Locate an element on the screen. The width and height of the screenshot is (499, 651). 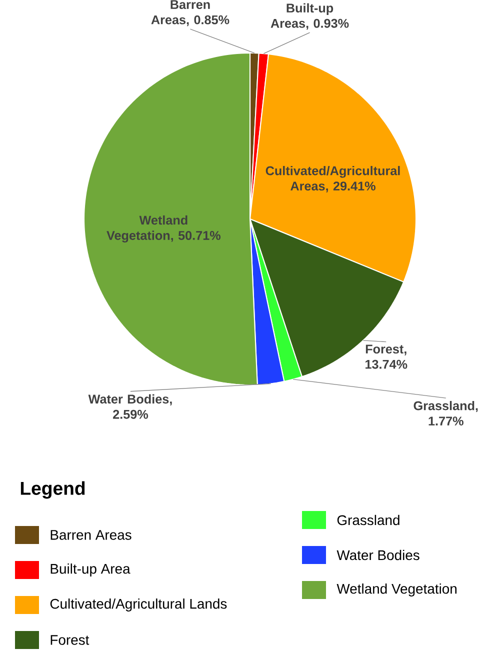
legend-label: Forest is located at coordinates (70, 640).